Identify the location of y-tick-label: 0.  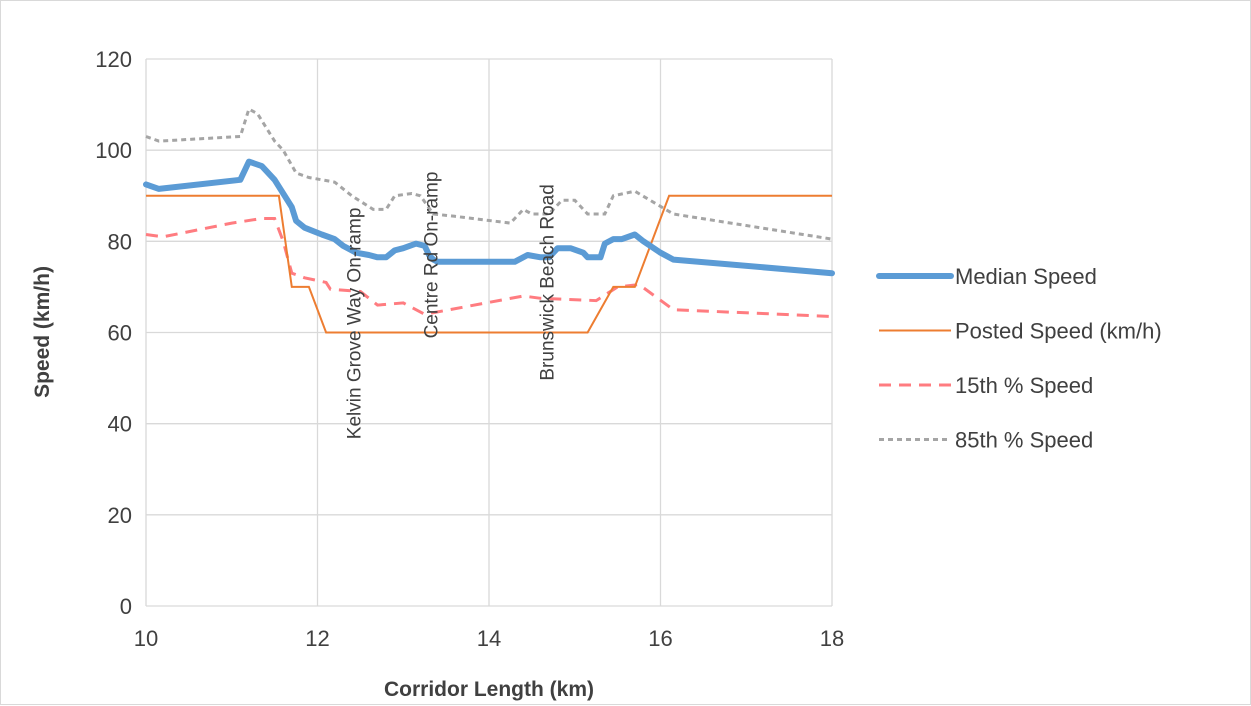
(126, 606).